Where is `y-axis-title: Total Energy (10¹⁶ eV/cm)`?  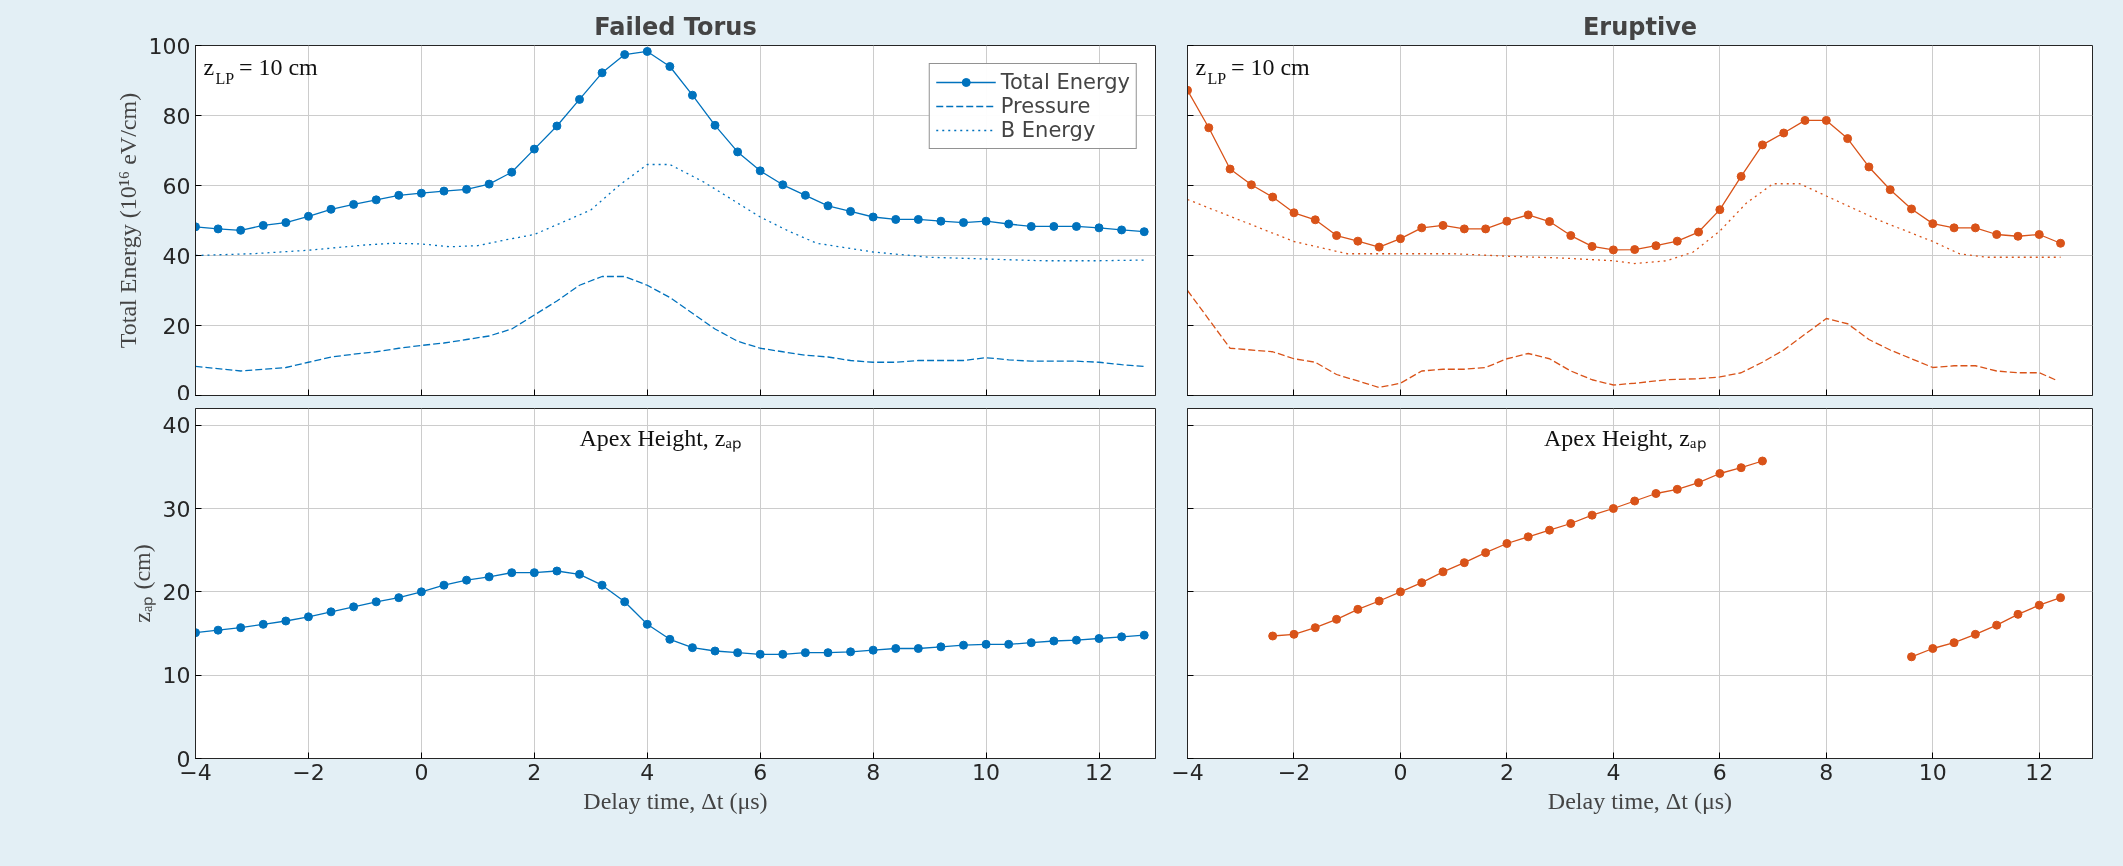
y-axis-title: Total Energy (10¹⁶ eV/cm) is located at coordinates (127, 220).